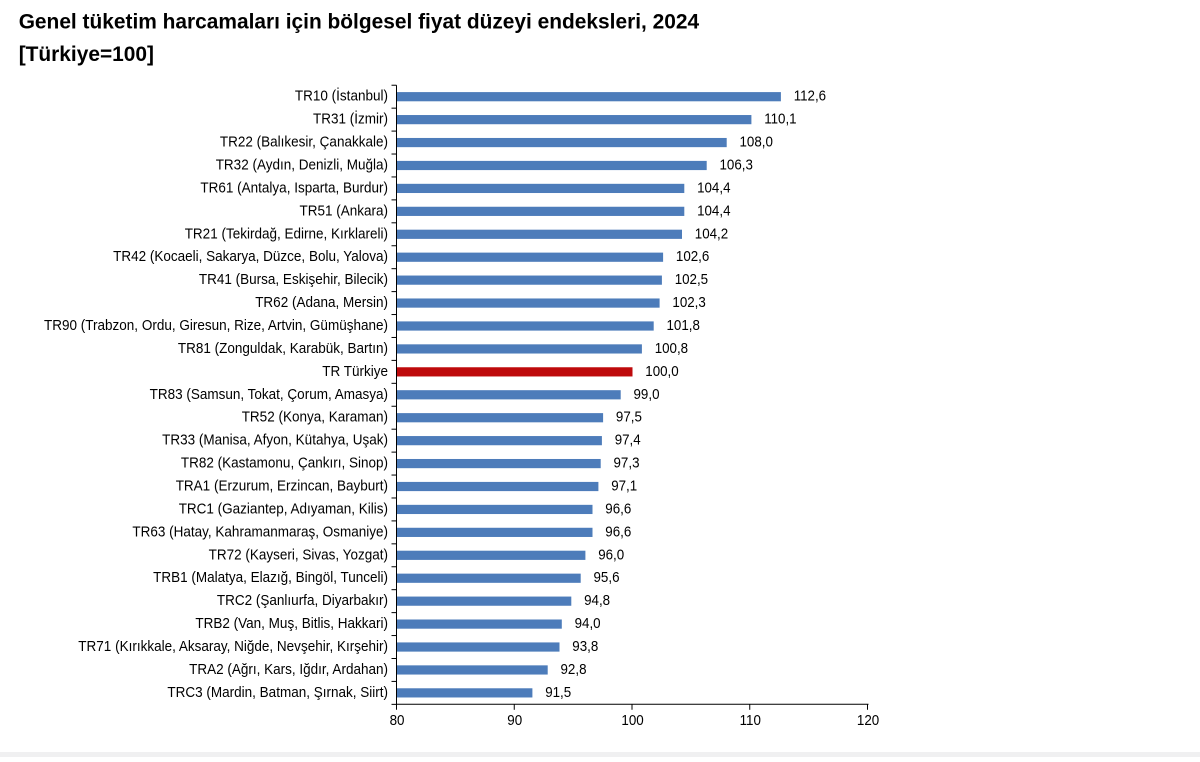 This screenshot has width=1200, height=762. I want to click on svg-text: TR32 (Aydın, Denizli, Muğla), so click(302, 164).